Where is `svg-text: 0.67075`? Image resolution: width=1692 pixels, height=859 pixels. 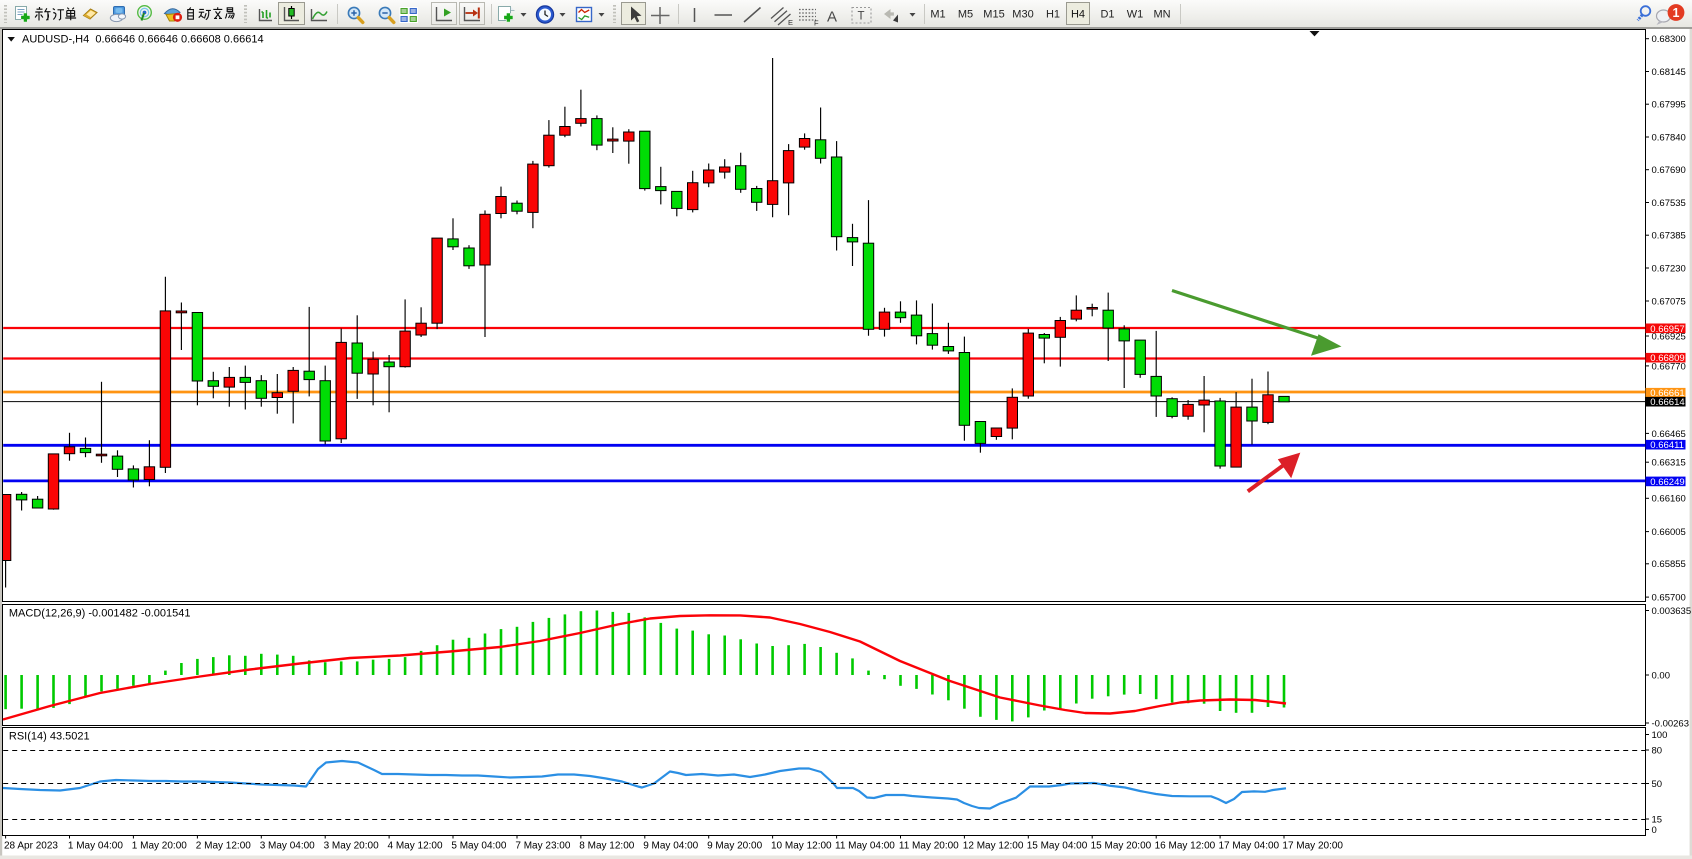 svg-text: 0.67075 is located at coordinates (1669, 301).